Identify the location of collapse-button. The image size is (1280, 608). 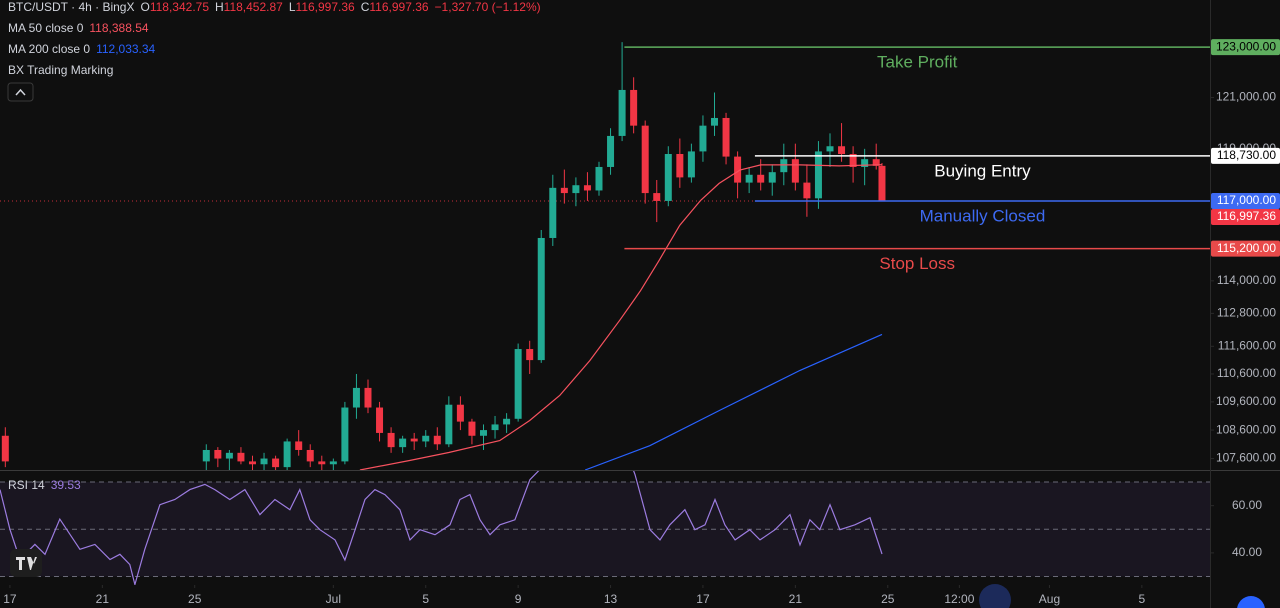
(20, 92).